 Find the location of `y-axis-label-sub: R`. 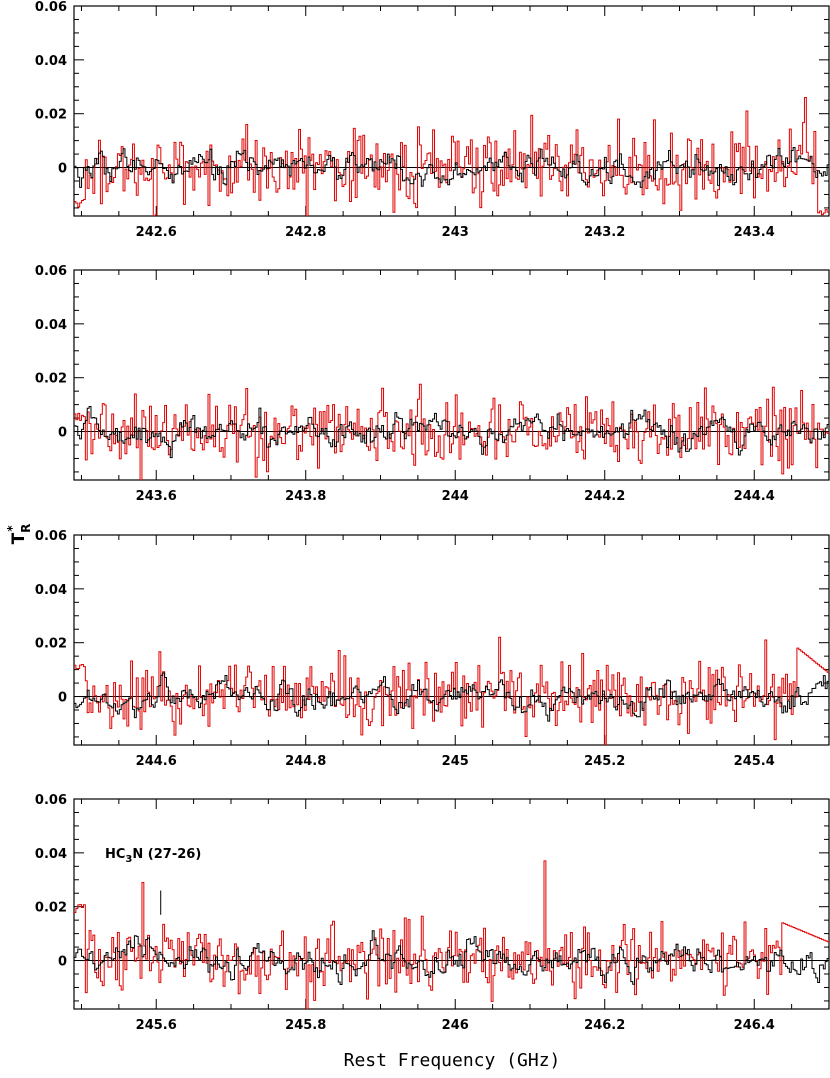

y-axis-label-sub: R is located at coordinates (26, 528).